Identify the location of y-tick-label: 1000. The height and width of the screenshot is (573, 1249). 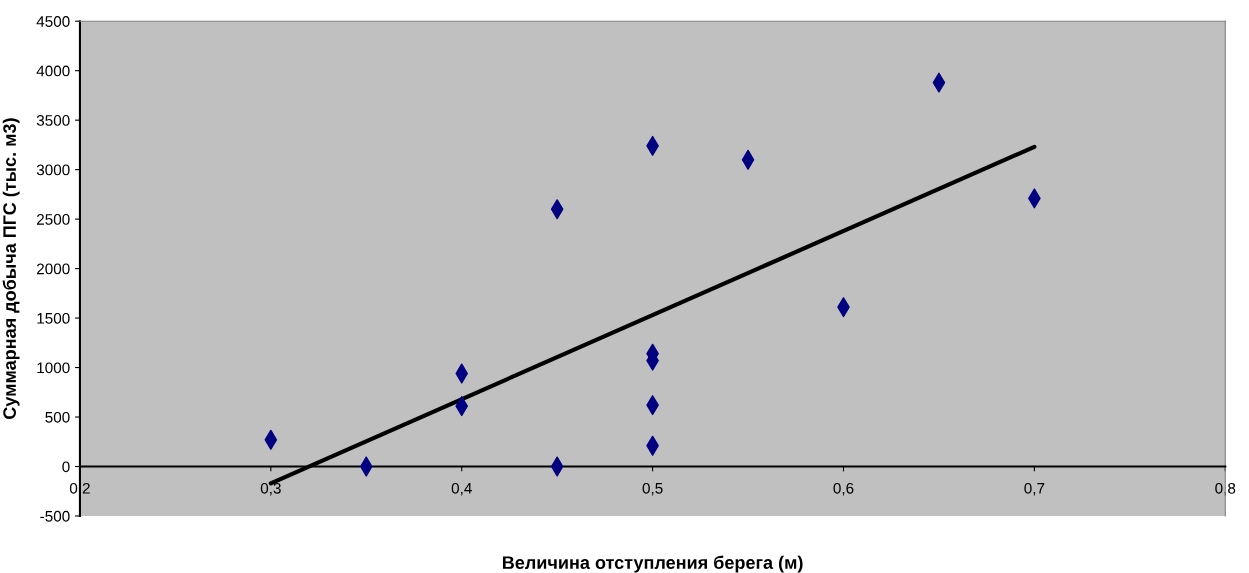
(53, 368).